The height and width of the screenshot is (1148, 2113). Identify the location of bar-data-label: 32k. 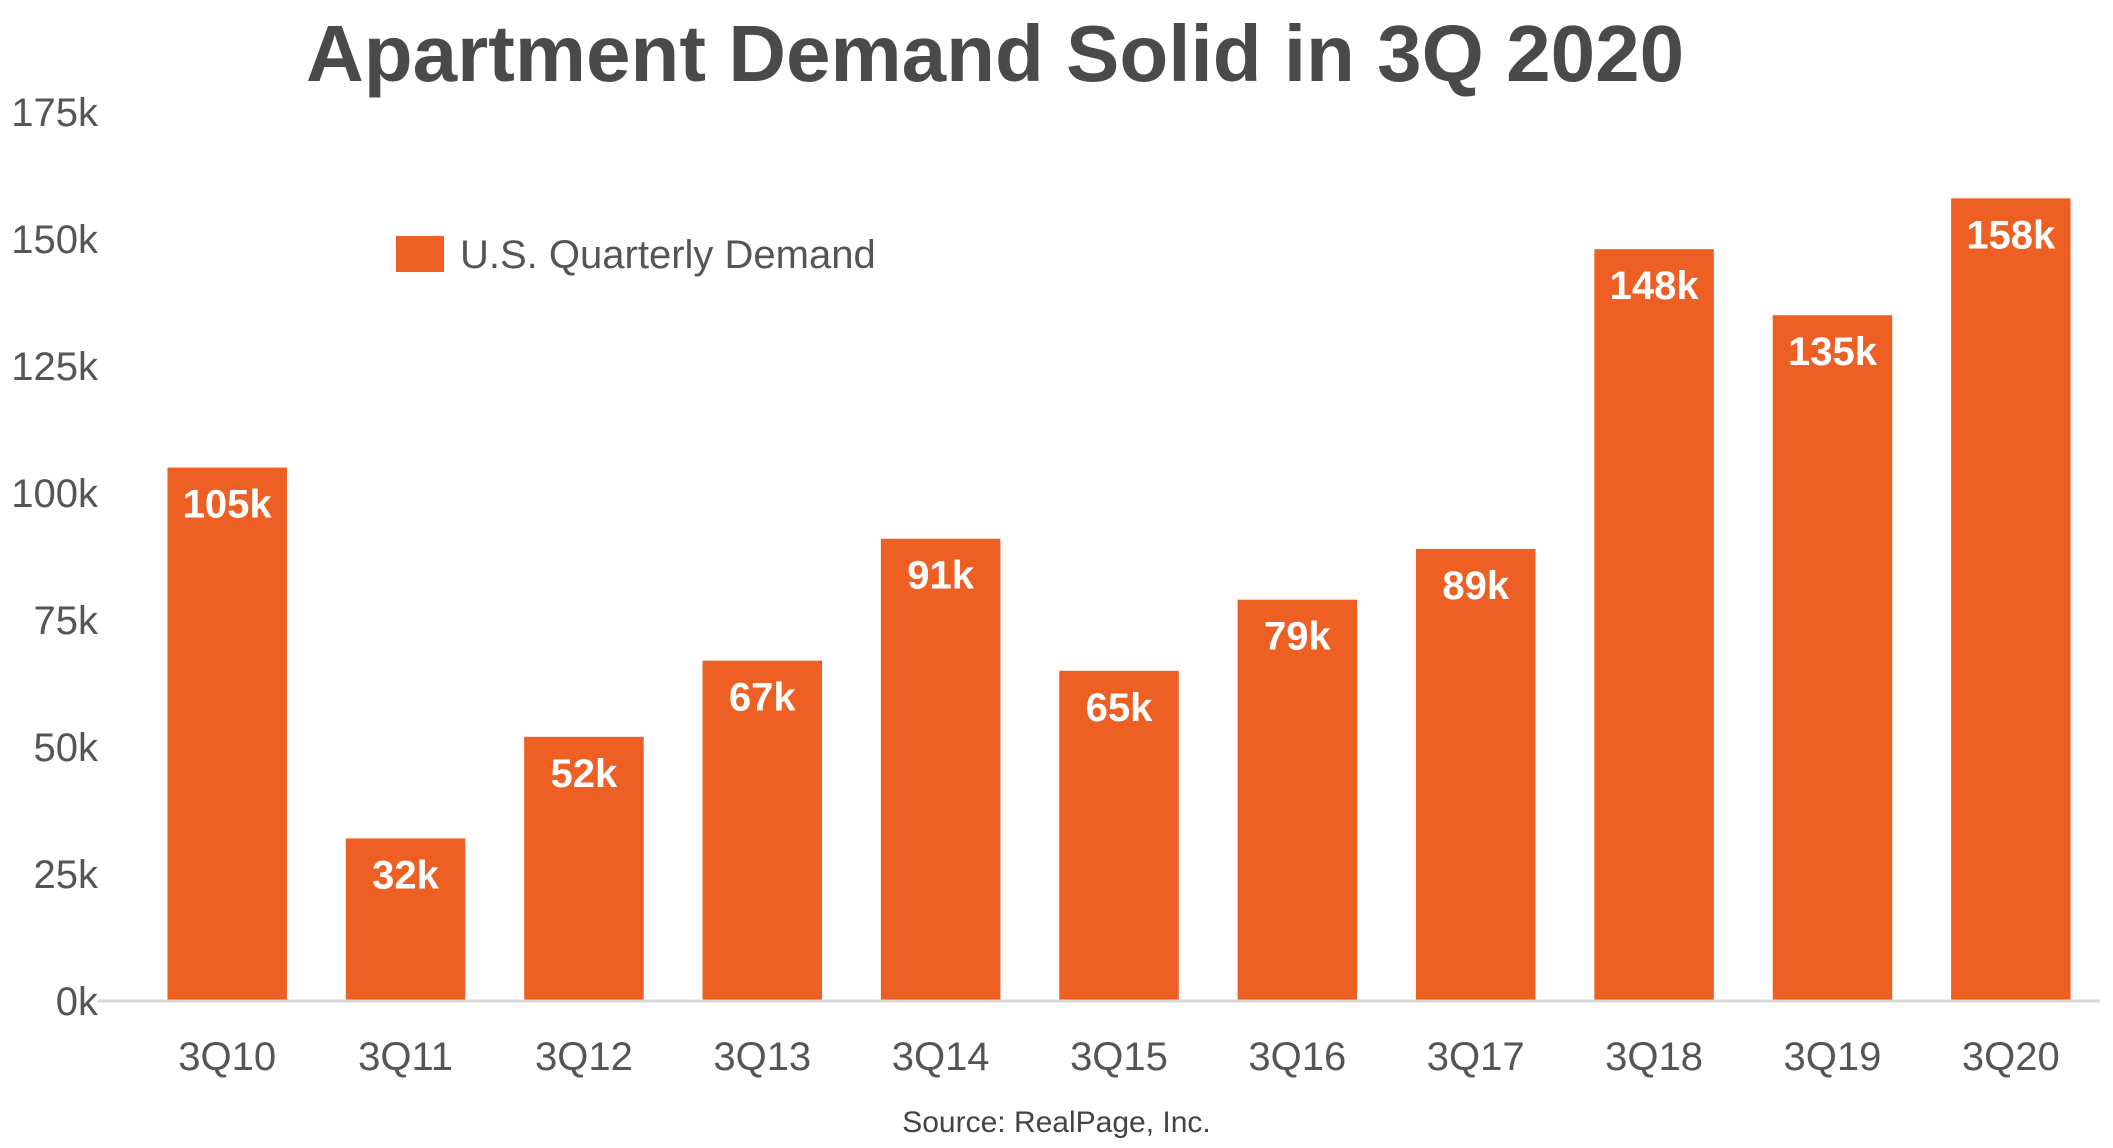
(405, 875).